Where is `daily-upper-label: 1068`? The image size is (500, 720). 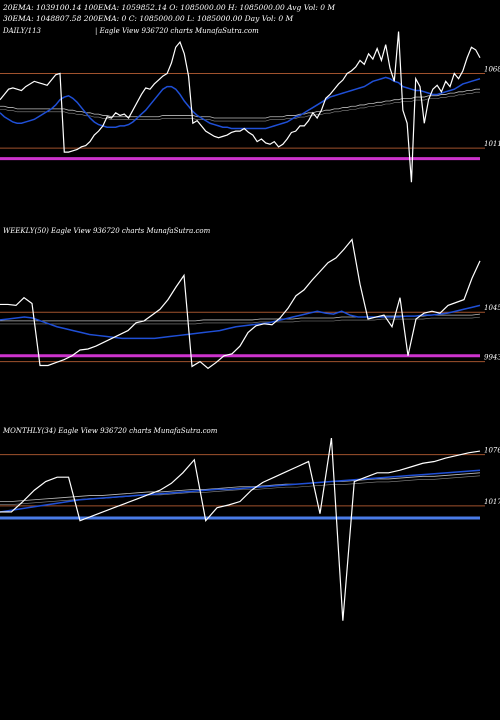
daily-upper-label: 1068 is located at coordinates (492, 69).